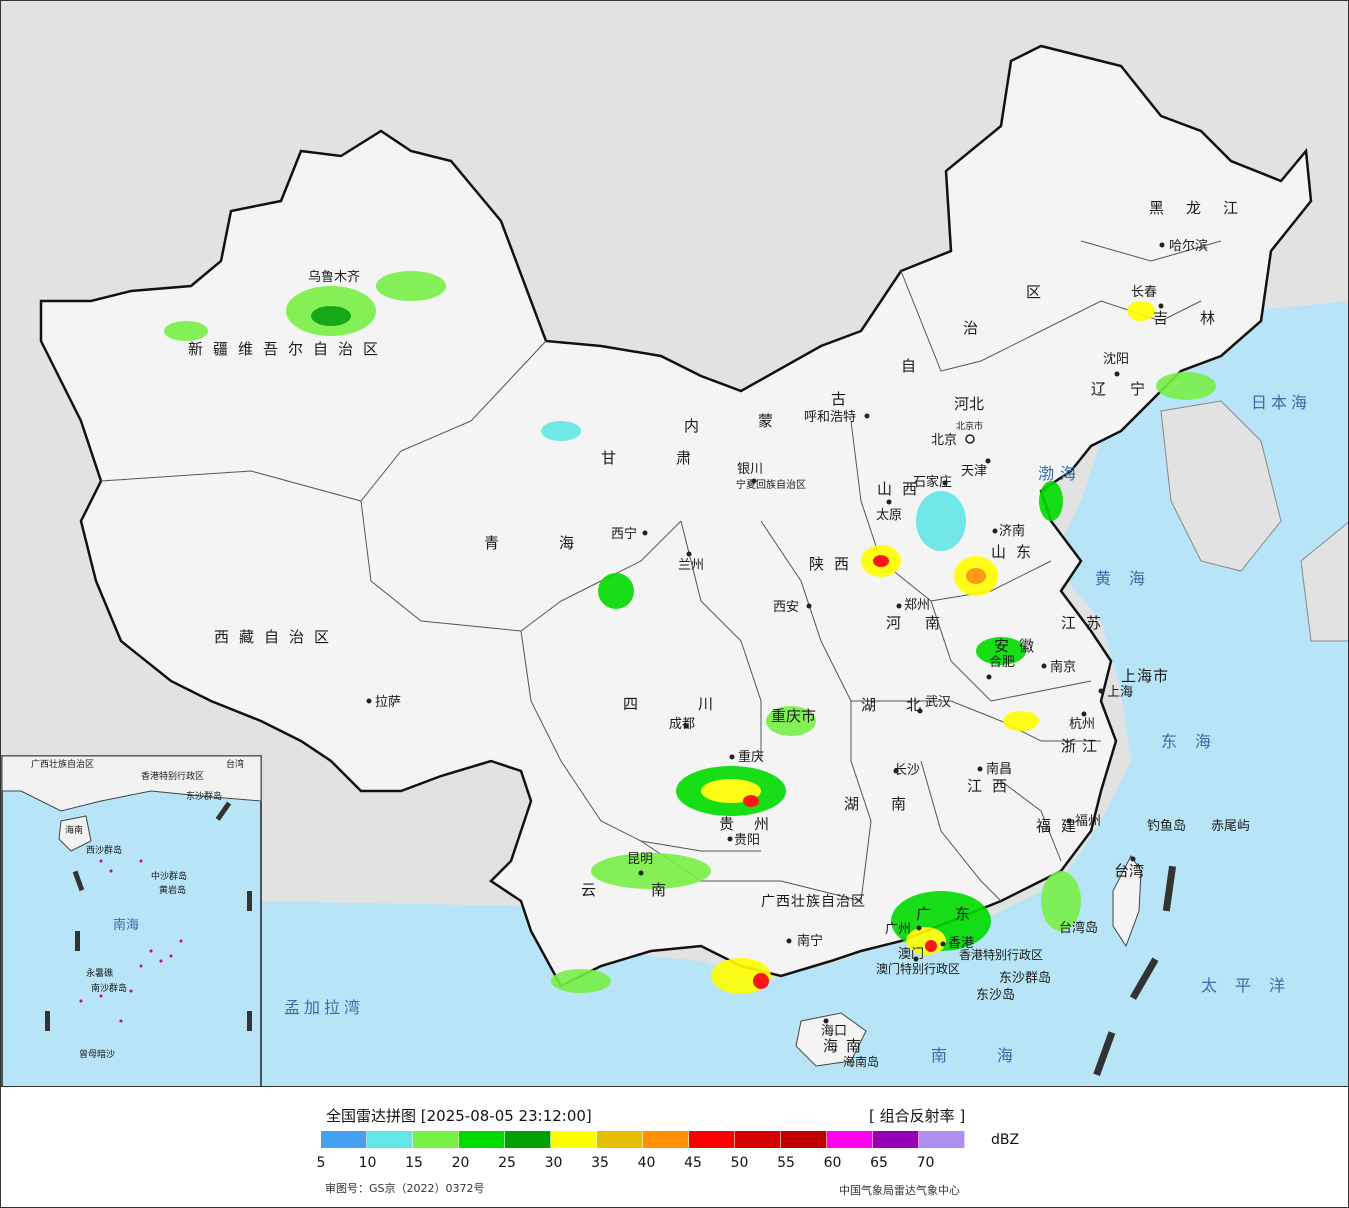 The image size is (1349, 1208). Describe the element at coordinates (559, 543) in the screenshot. I see `province-label-qinghai: 青海` at that location.